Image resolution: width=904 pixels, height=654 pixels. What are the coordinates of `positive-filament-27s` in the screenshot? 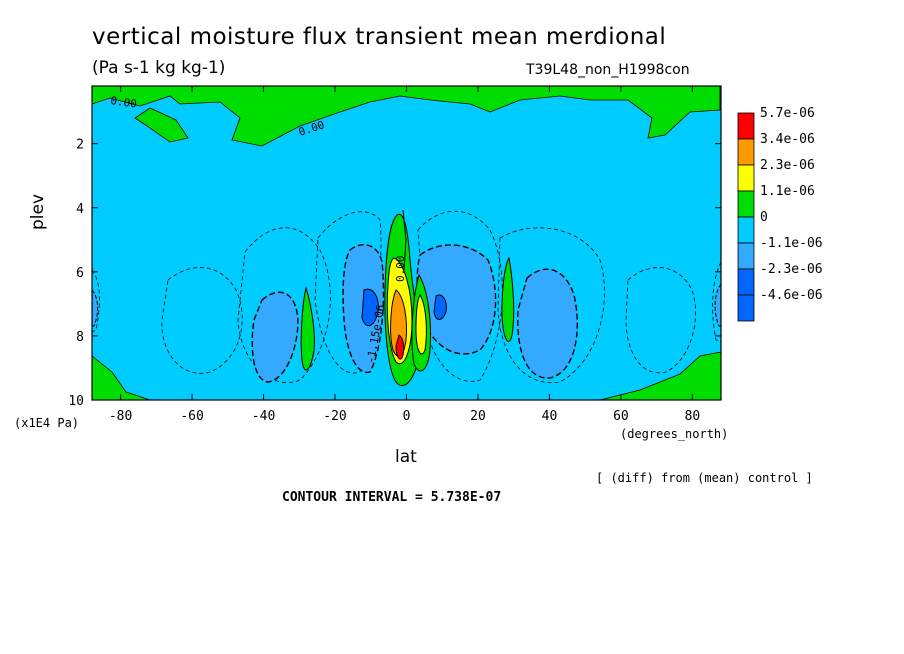 It's located at (307, 328).